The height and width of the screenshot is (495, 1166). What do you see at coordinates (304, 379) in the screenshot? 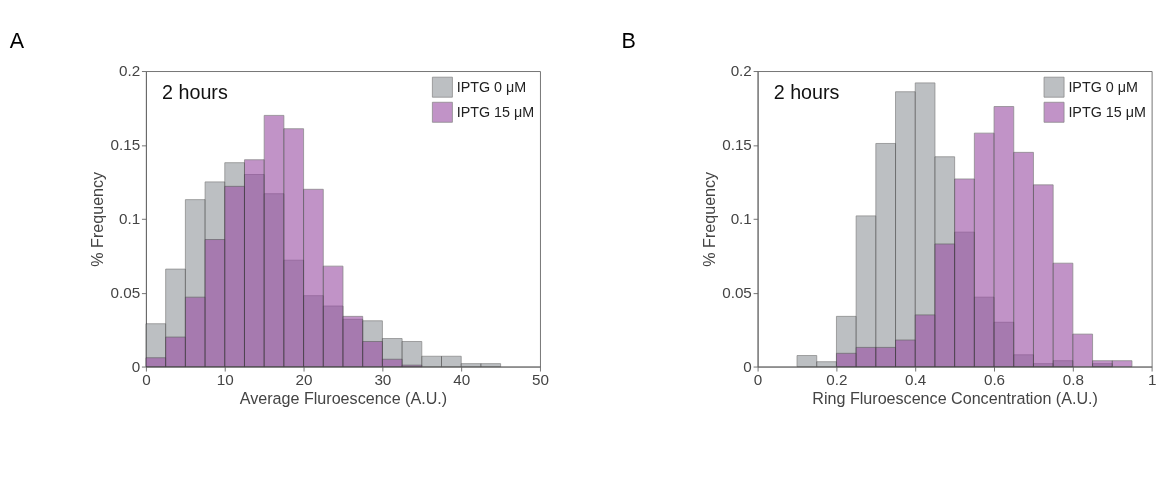
I see `x-tick-label: 20` at bounding box center [304, 379].